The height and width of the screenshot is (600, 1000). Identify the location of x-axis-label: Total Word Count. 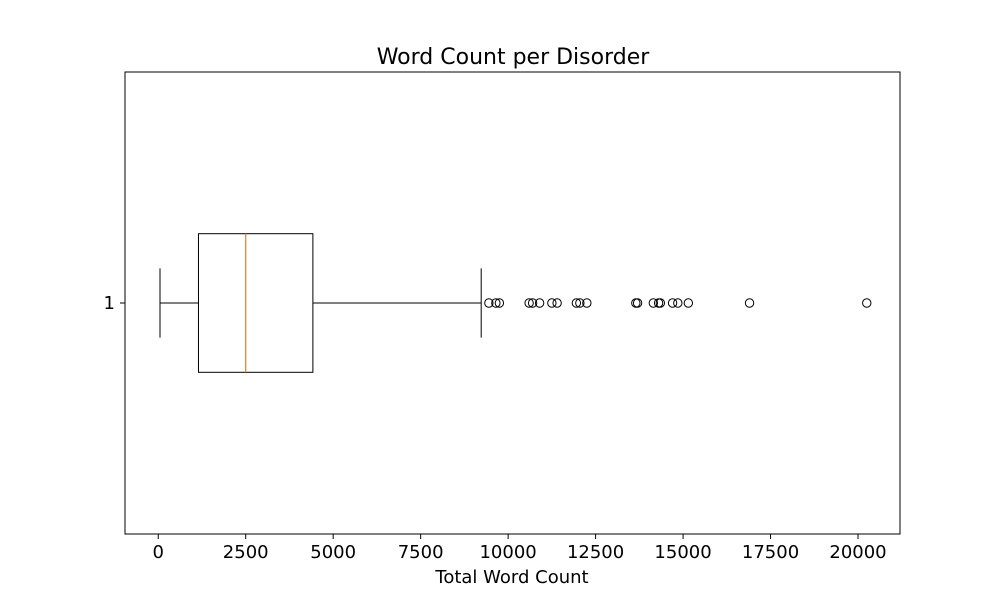
(511, 577).